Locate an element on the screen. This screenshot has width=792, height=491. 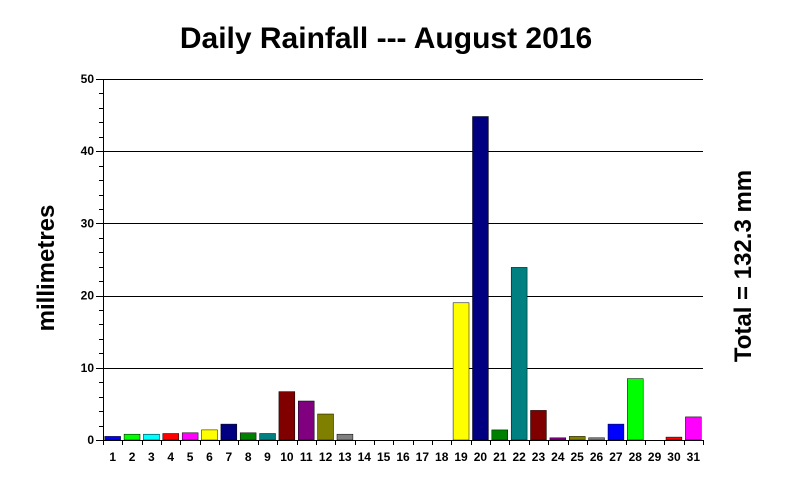
x-tick-label: 24 is located at coordinates (558, 457).